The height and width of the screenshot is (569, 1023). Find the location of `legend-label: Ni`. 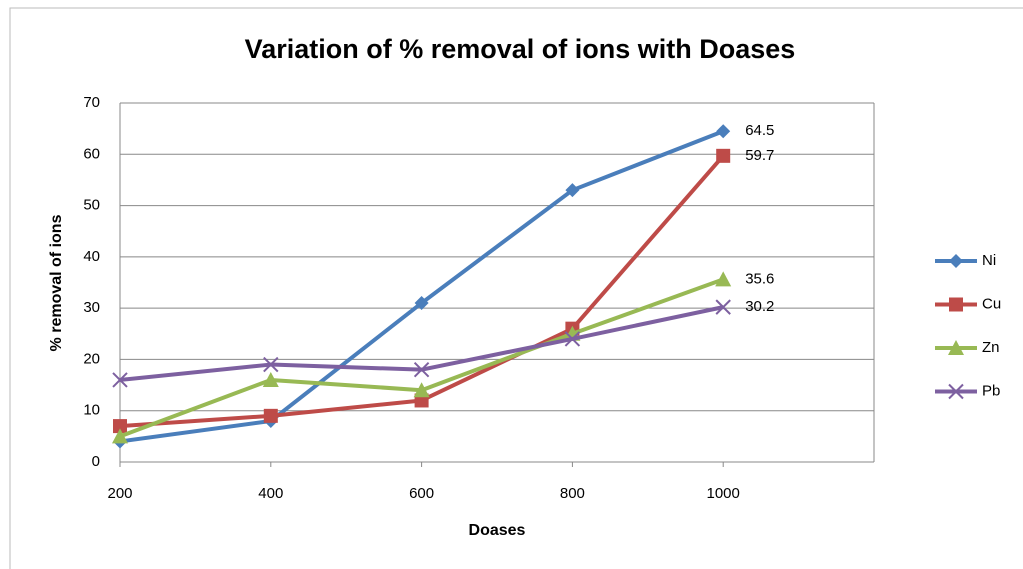

legend-label: Ni is located at coordinates (989, 260).